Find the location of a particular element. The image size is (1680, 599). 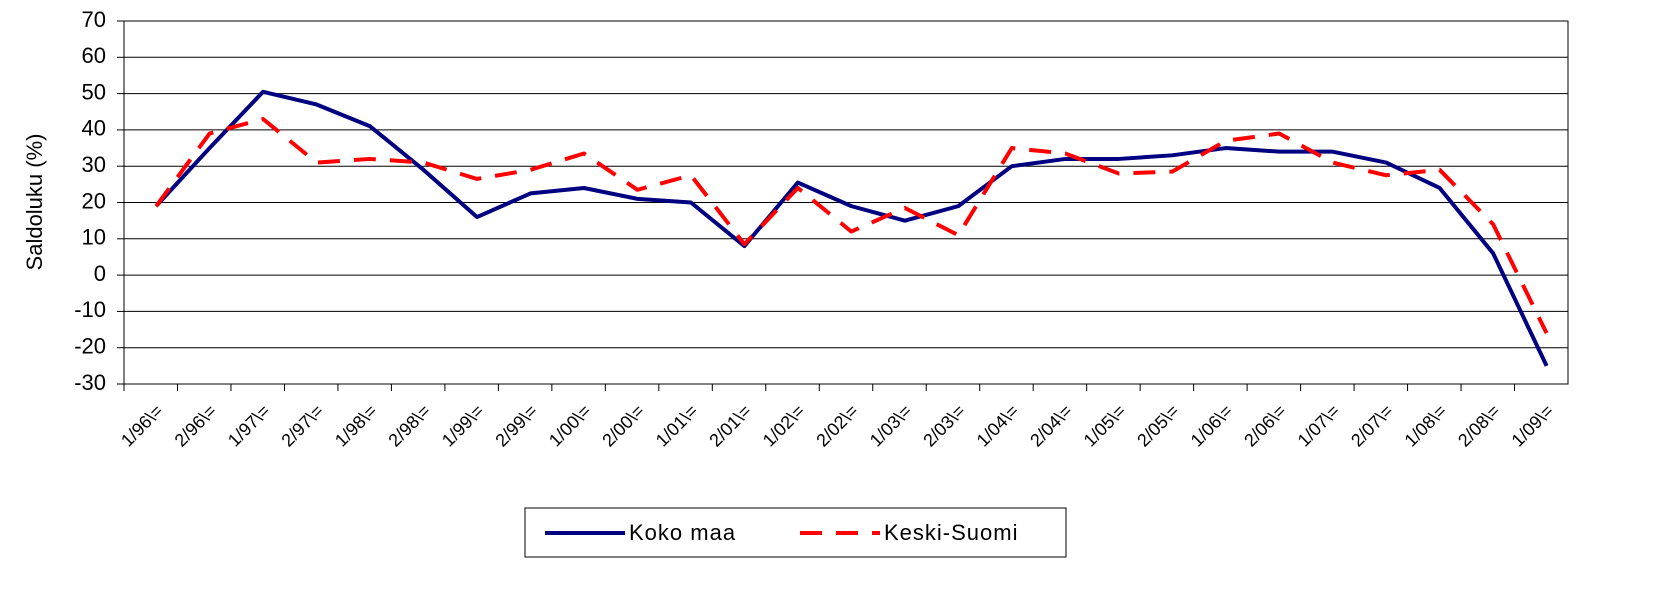

x-tick-label: 2/96\= is located at coordinates (196, 426).